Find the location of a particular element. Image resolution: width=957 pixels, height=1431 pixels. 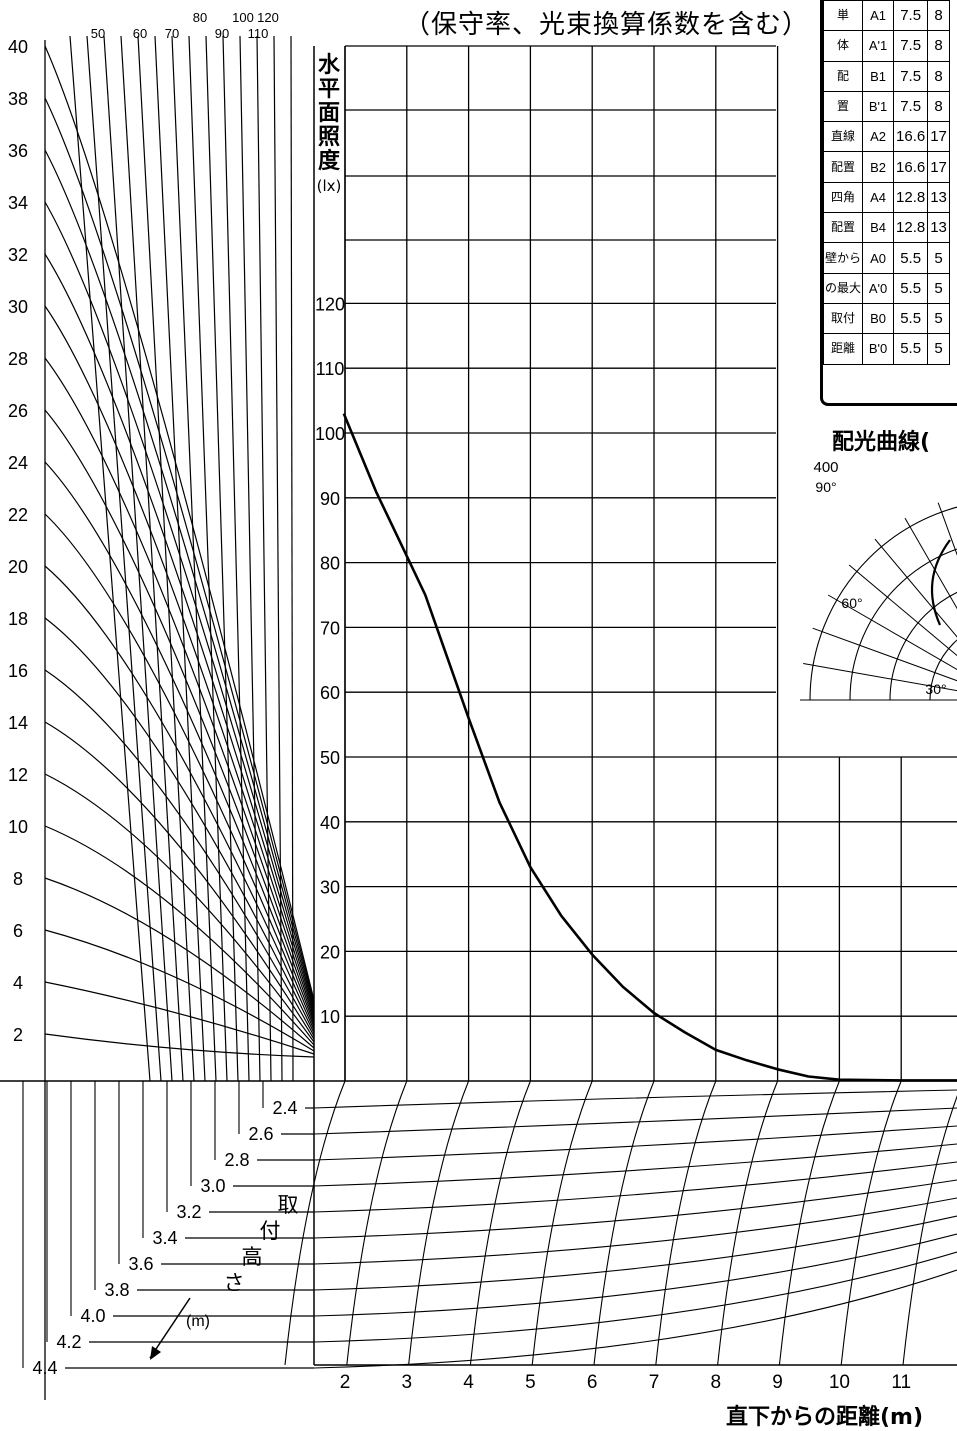

left-top-label: 50 is located at coordinates (98, 33).